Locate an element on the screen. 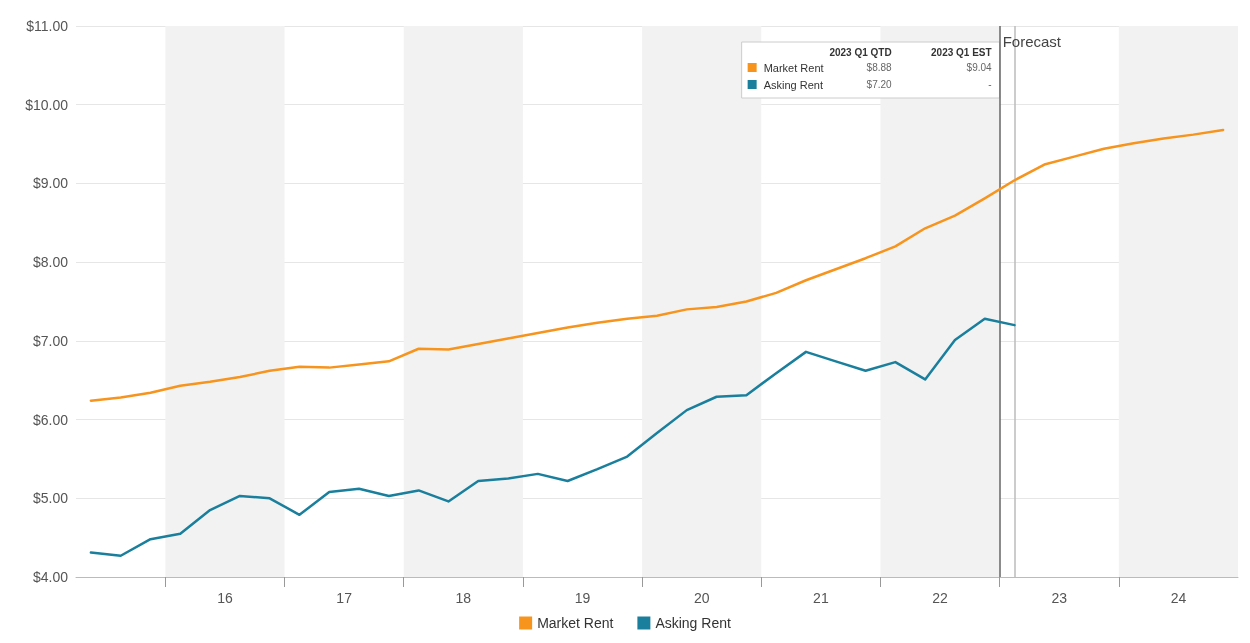 The height and width of the screenshot is (643, 1250). y-tick-label: $7.00 is located at coordinates (50, 340).